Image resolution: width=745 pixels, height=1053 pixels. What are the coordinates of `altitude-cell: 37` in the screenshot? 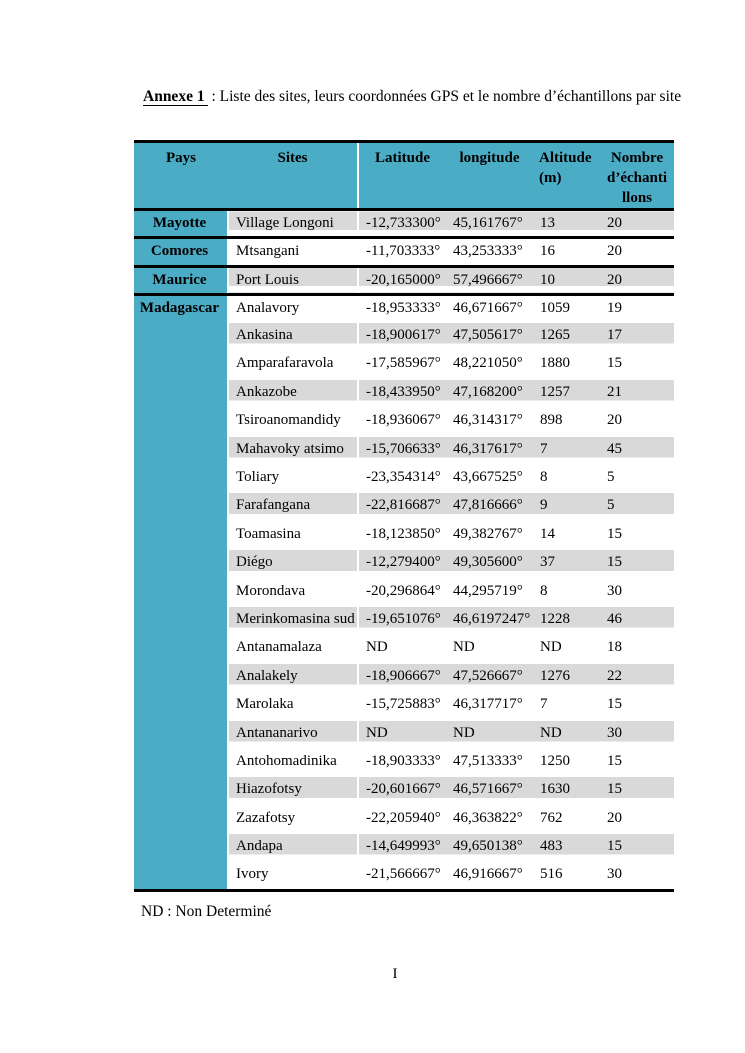 It's located at (566, 564).